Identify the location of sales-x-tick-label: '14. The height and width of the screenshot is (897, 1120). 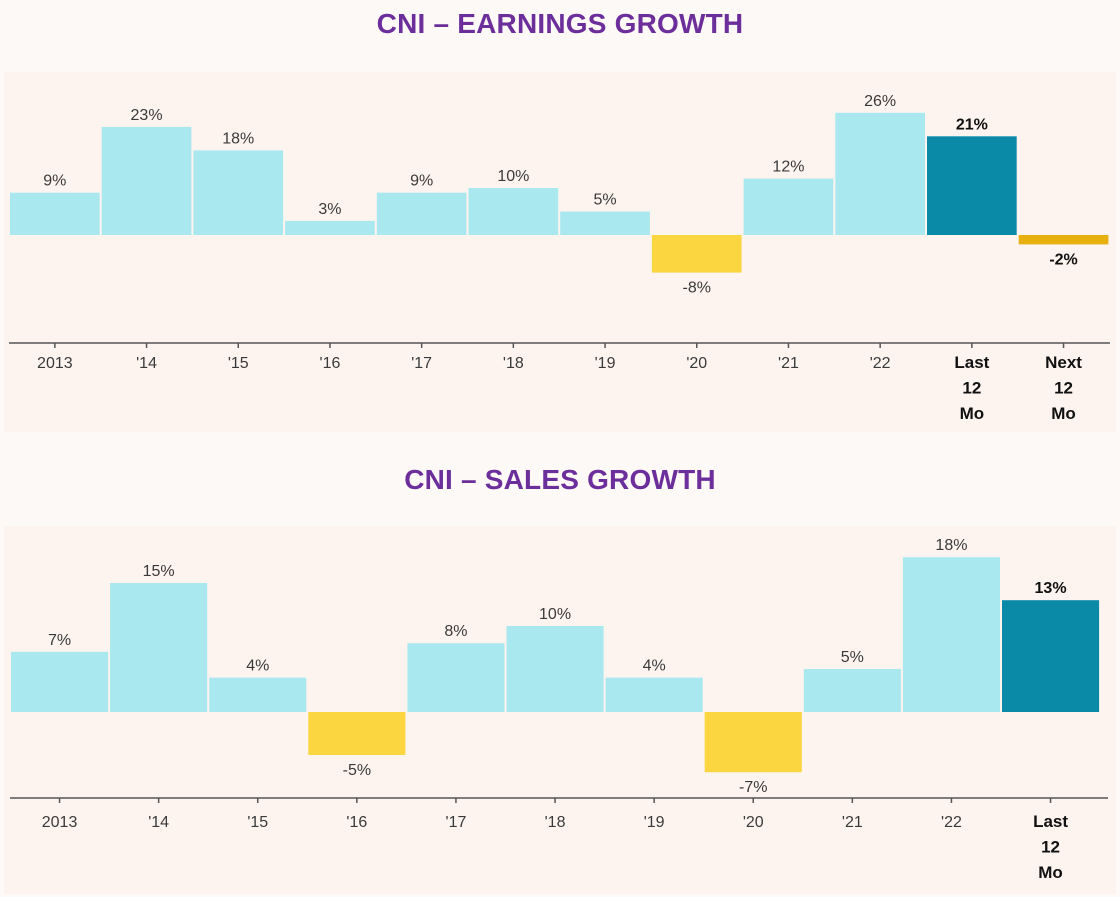
(158, 822).